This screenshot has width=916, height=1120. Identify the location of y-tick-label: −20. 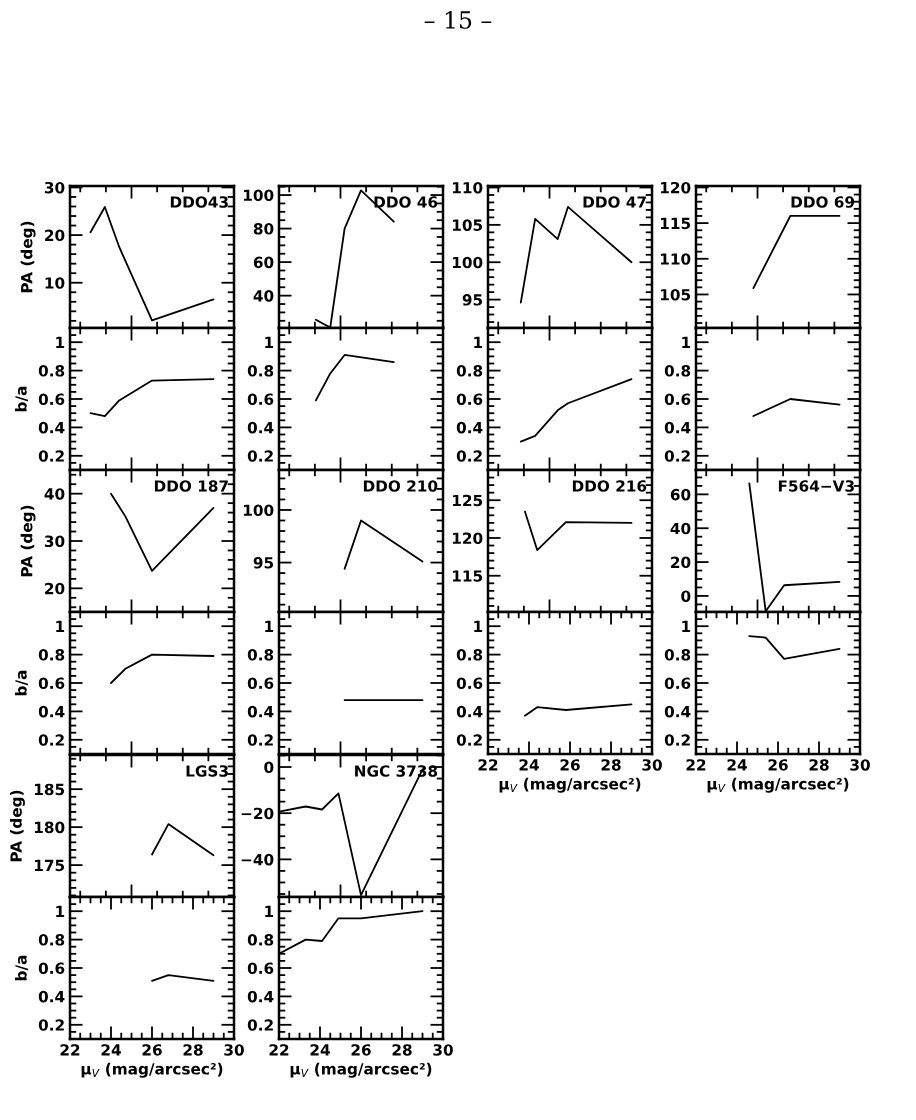
(257, 813).